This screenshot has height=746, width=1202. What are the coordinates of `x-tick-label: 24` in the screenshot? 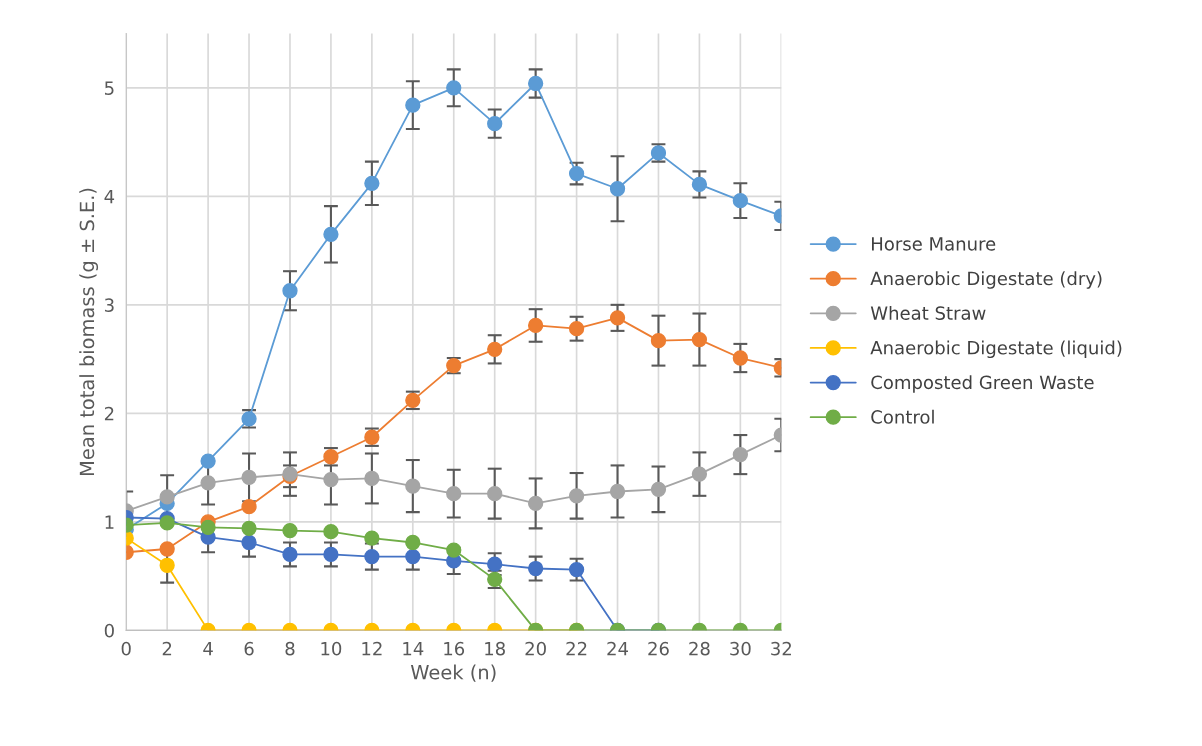 It's located at (617, 648).